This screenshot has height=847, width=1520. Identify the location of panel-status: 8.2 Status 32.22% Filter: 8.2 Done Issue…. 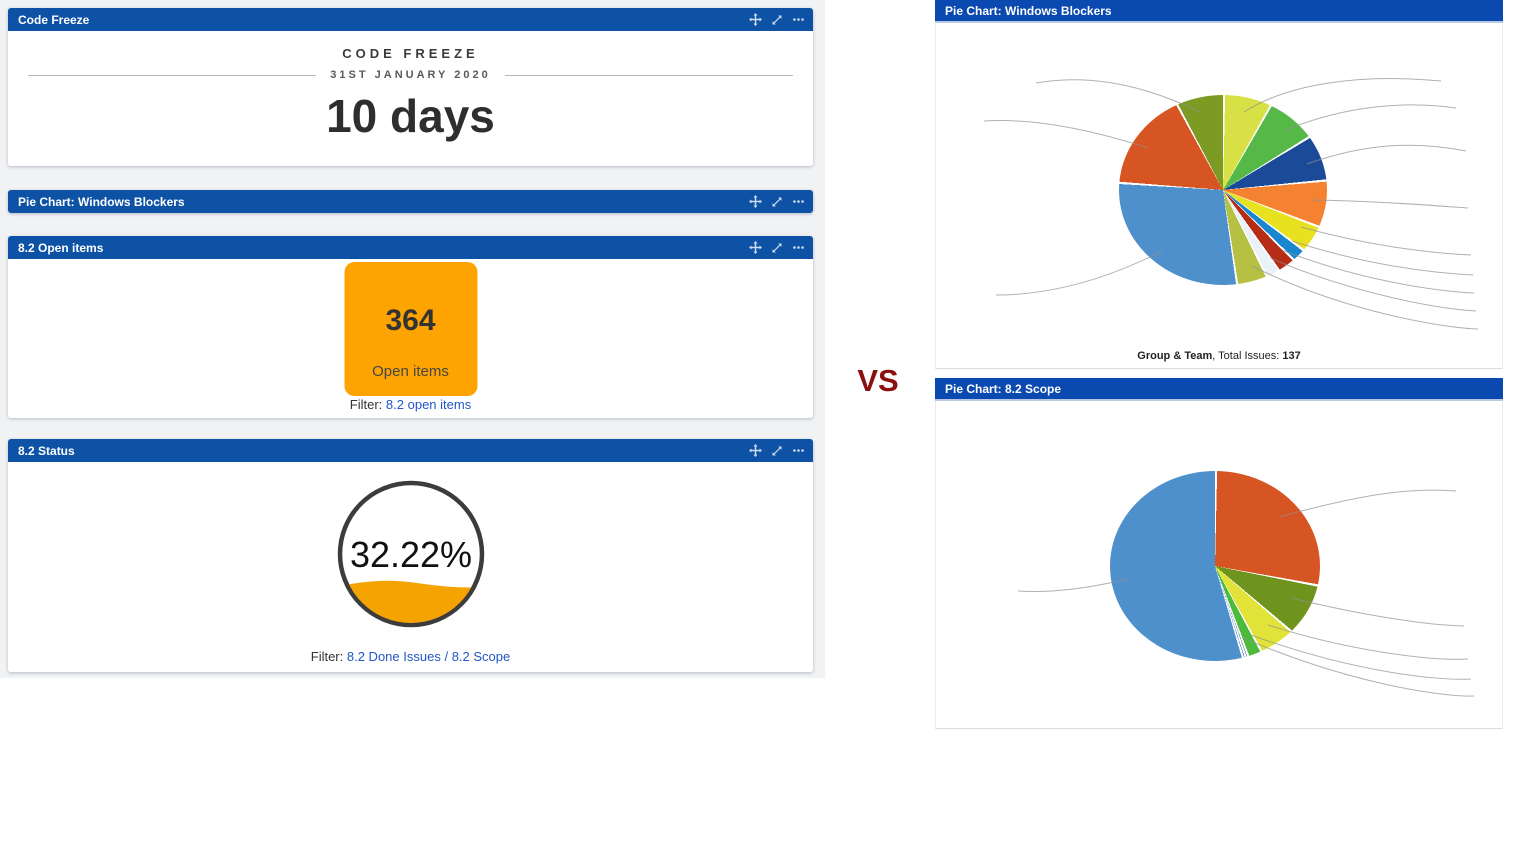
(410, 555).